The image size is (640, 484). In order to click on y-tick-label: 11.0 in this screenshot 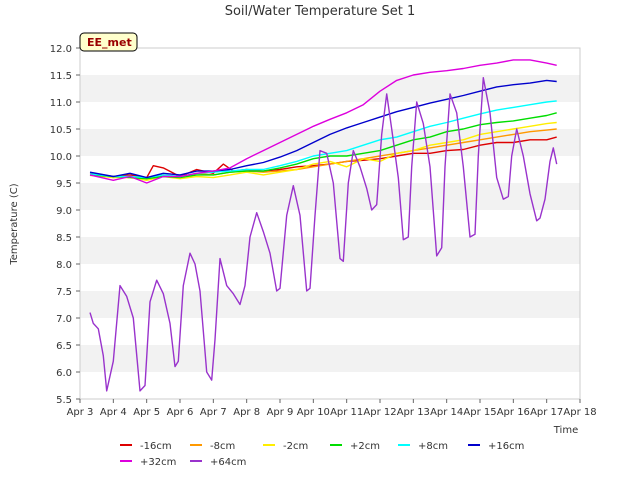, I will do `click(61, 103)`.